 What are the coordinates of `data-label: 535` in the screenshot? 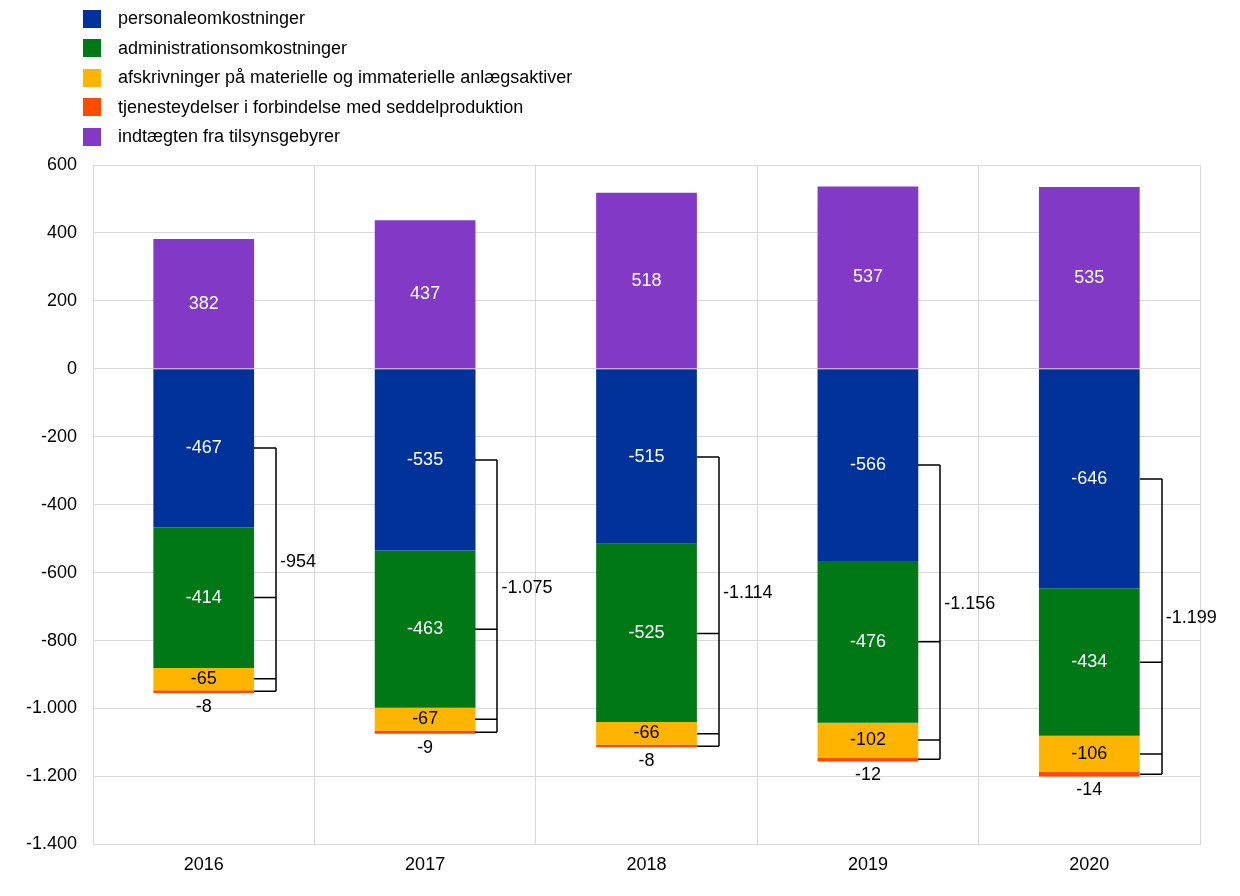 It's located at (1089, 276).